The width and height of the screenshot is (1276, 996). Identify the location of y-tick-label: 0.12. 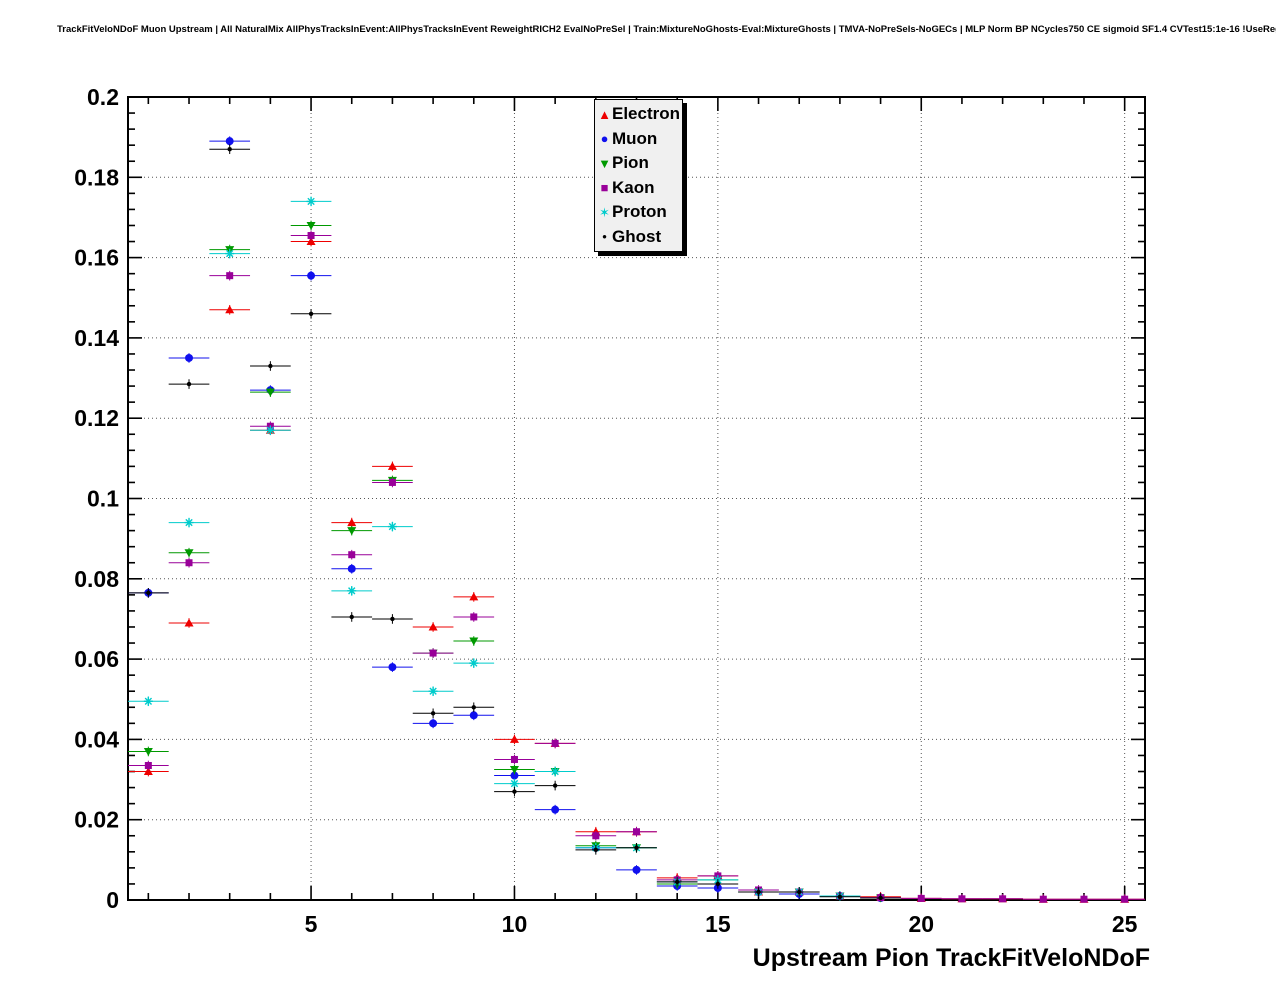
(96, 418).